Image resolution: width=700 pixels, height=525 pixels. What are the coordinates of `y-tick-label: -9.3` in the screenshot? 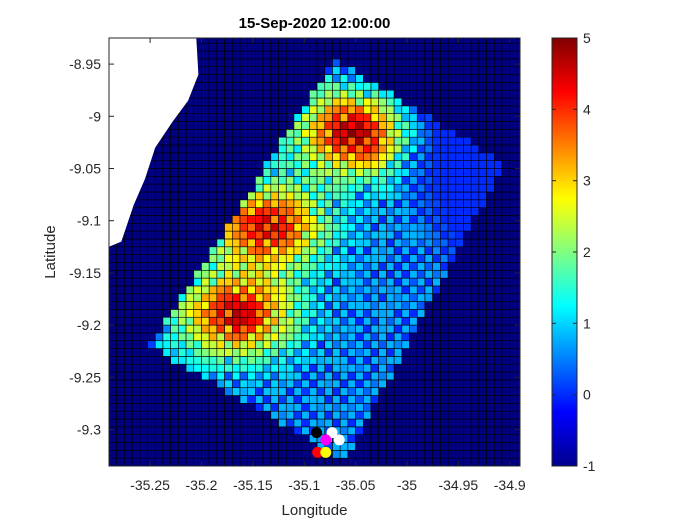 It's located at (89, 429).